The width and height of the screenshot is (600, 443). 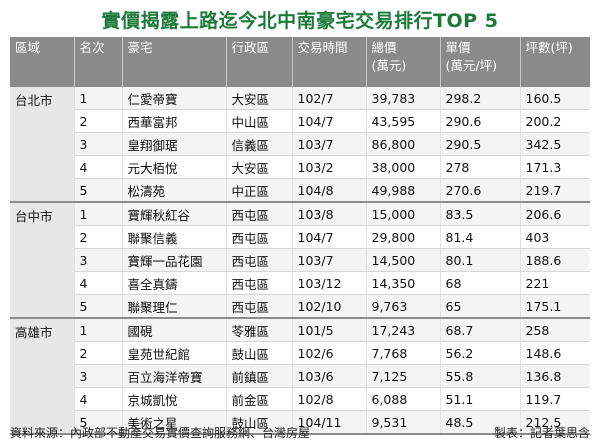 I want to click on name-cell: 仁愛帝寶, so click(x=174, y=98).